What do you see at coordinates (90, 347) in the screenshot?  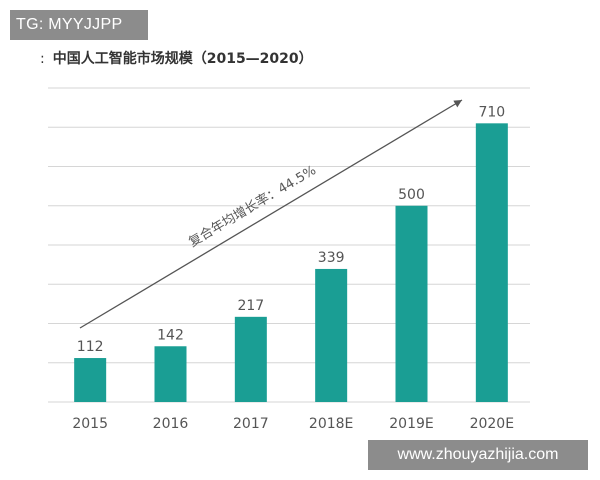 I see `data-label-2015: 112` at bounding box center [90, 347].